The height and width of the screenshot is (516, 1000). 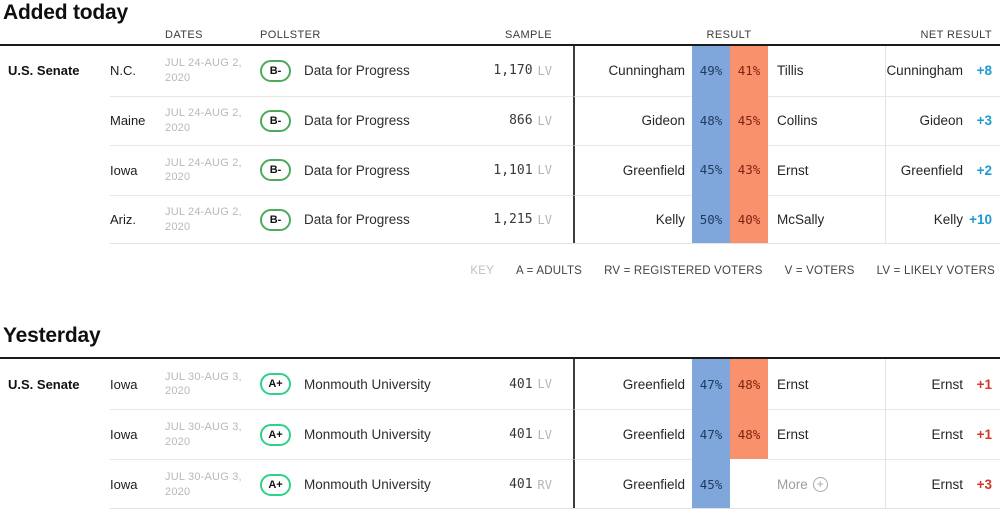 I want to click on sample-size: 1,101, so click(x=513, y=170).